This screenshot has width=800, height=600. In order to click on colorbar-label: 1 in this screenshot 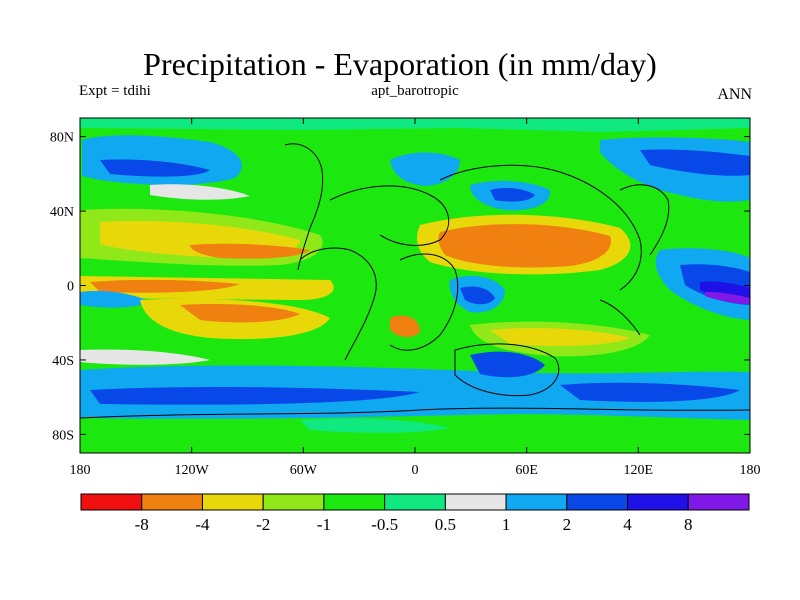, I will do `click(506, 524)`.